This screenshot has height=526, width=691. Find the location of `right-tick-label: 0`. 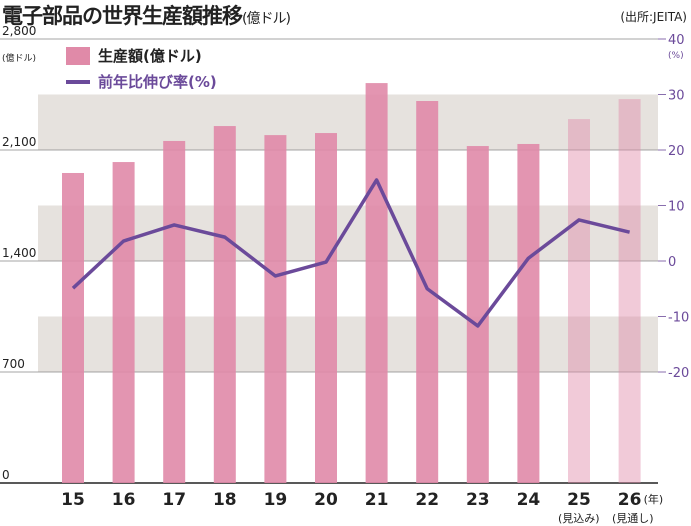

right-tick-label: 0 is located at coordinates (672, 262).